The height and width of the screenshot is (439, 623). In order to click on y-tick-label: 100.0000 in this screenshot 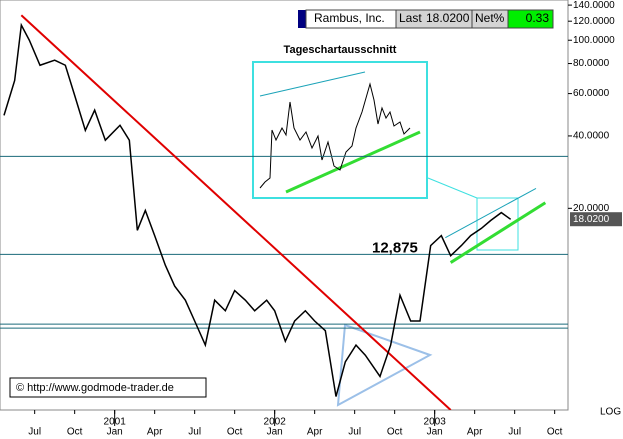, I will do `click(594, 40)`.